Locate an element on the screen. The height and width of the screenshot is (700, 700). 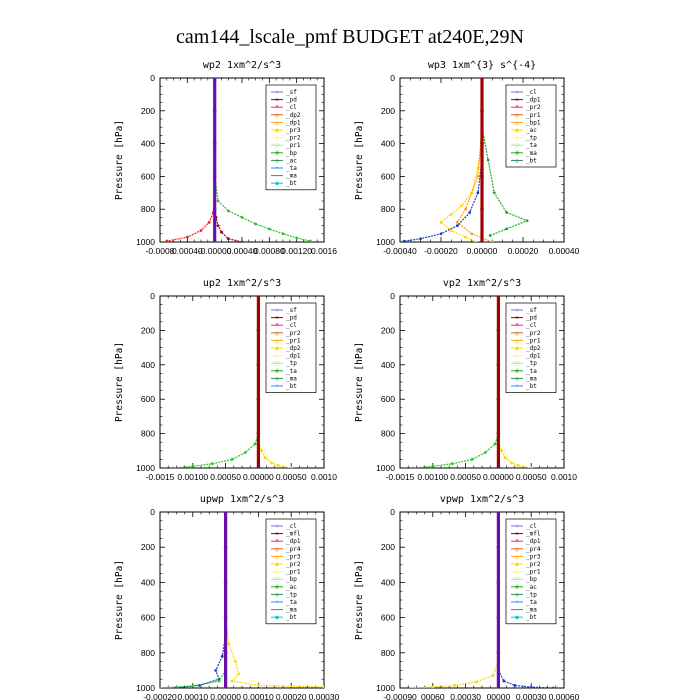
legend-label: _pr3 is located at coordinates (533, 556).